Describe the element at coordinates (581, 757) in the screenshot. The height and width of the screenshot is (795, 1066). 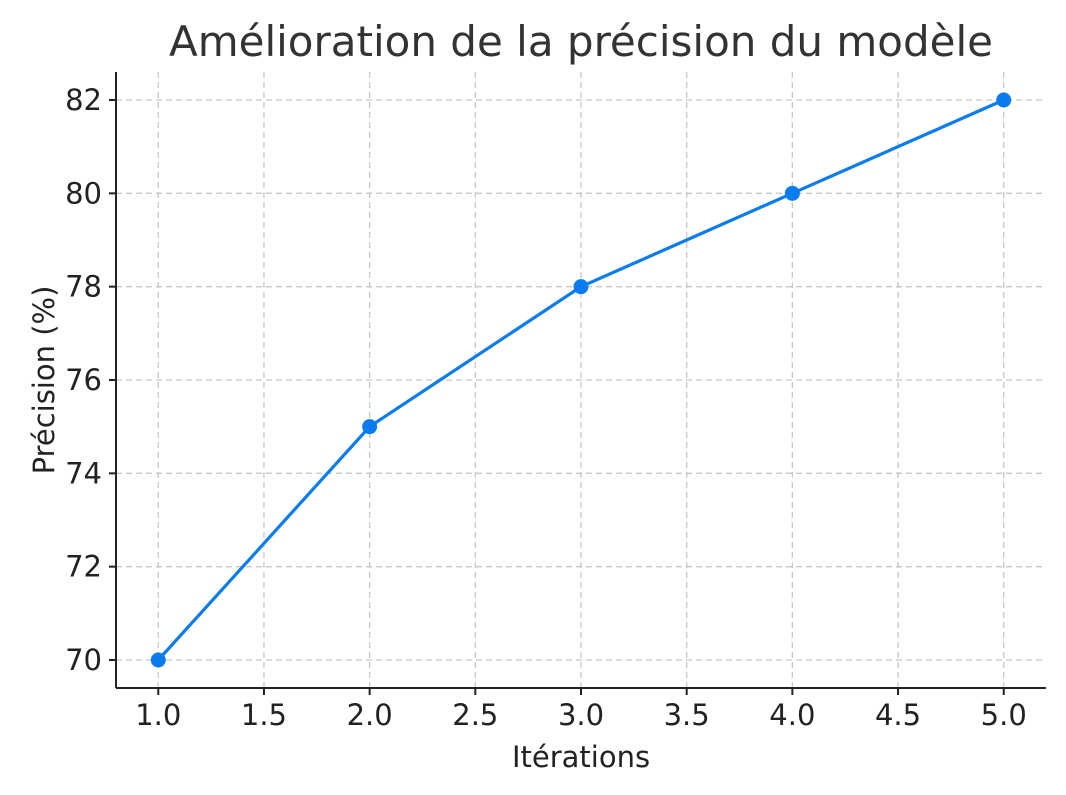
I see `x-axis-label: Itérations` at that location.